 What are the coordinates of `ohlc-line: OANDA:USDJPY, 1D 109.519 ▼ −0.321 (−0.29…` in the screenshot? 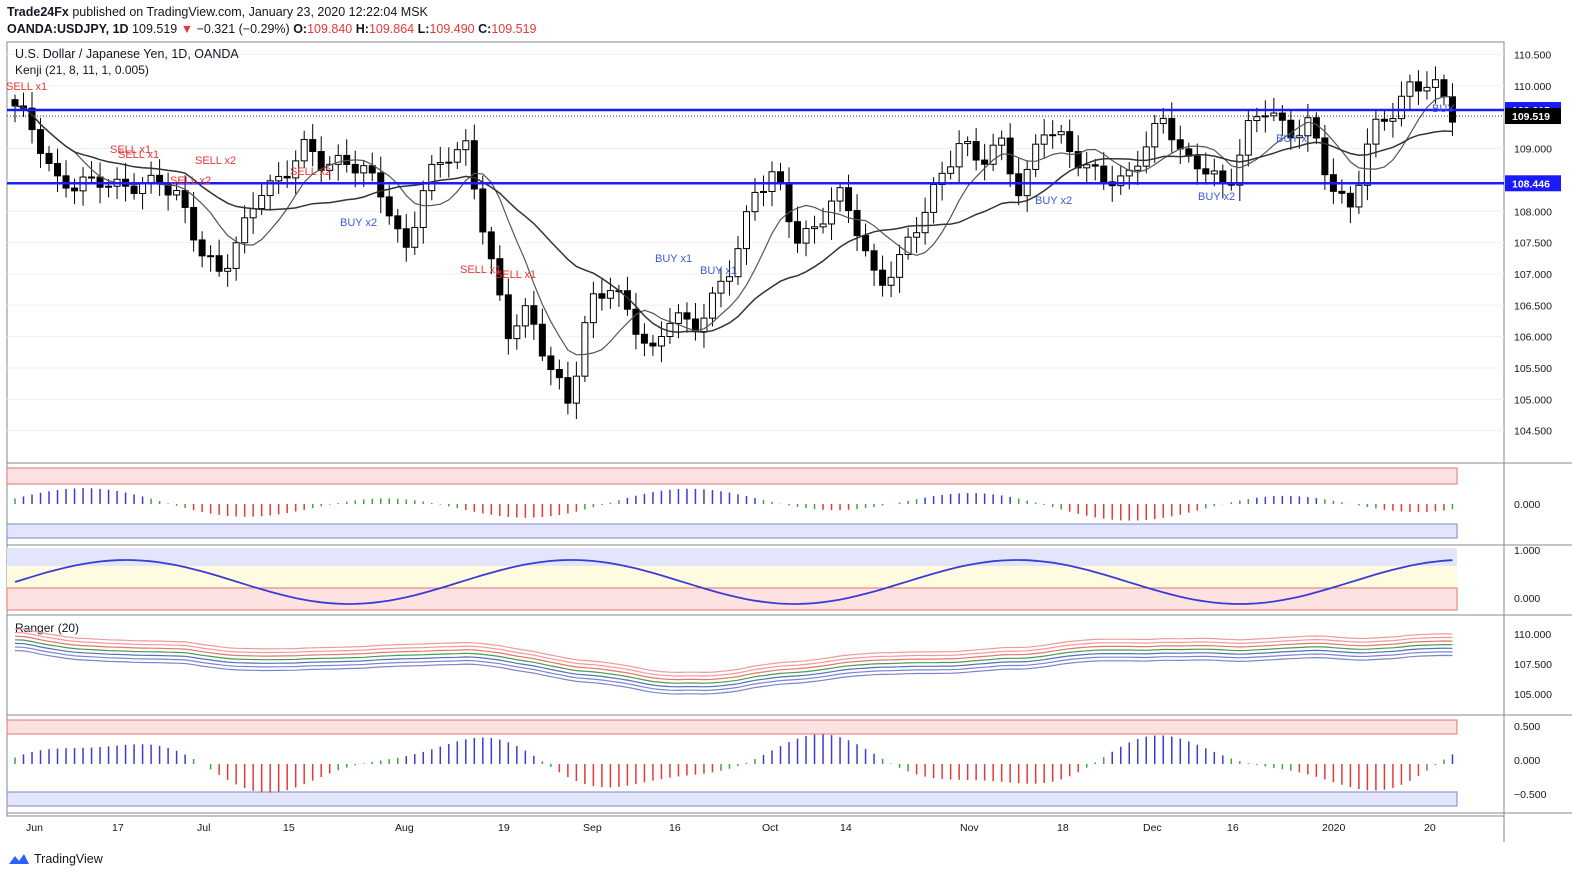 It's located at (272, 29).